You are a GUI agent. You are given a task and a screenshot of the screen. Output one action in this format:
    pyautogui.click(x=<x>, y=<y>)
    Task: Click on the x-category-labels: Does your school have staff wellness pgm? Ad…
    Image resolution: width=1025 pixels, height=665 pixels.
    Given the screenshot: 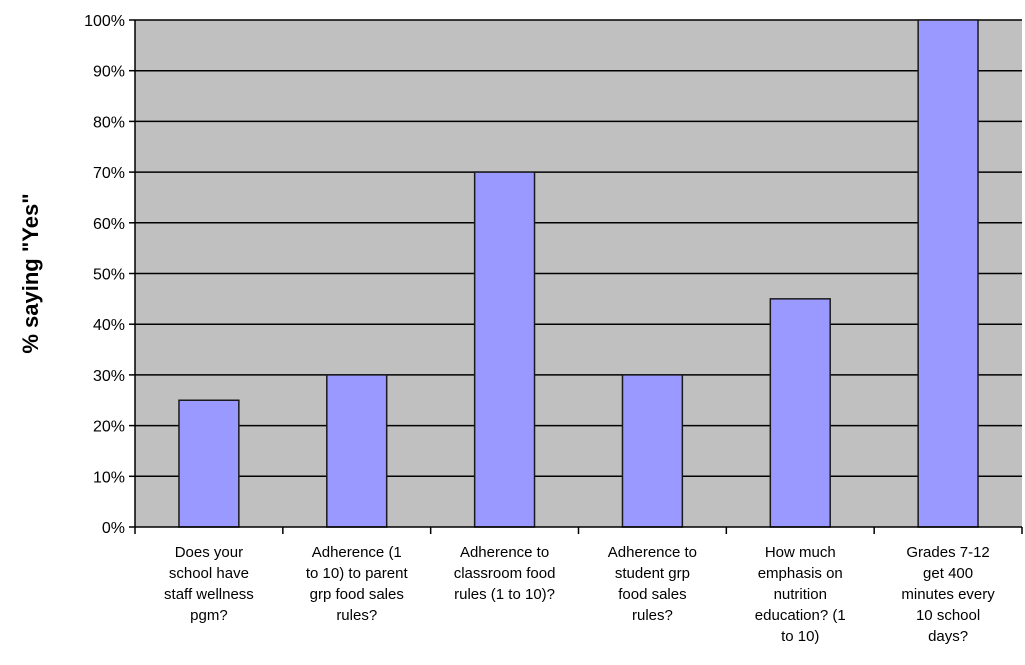 What is the action you would take?
    pyautogui.click(x=579, y=594)
    